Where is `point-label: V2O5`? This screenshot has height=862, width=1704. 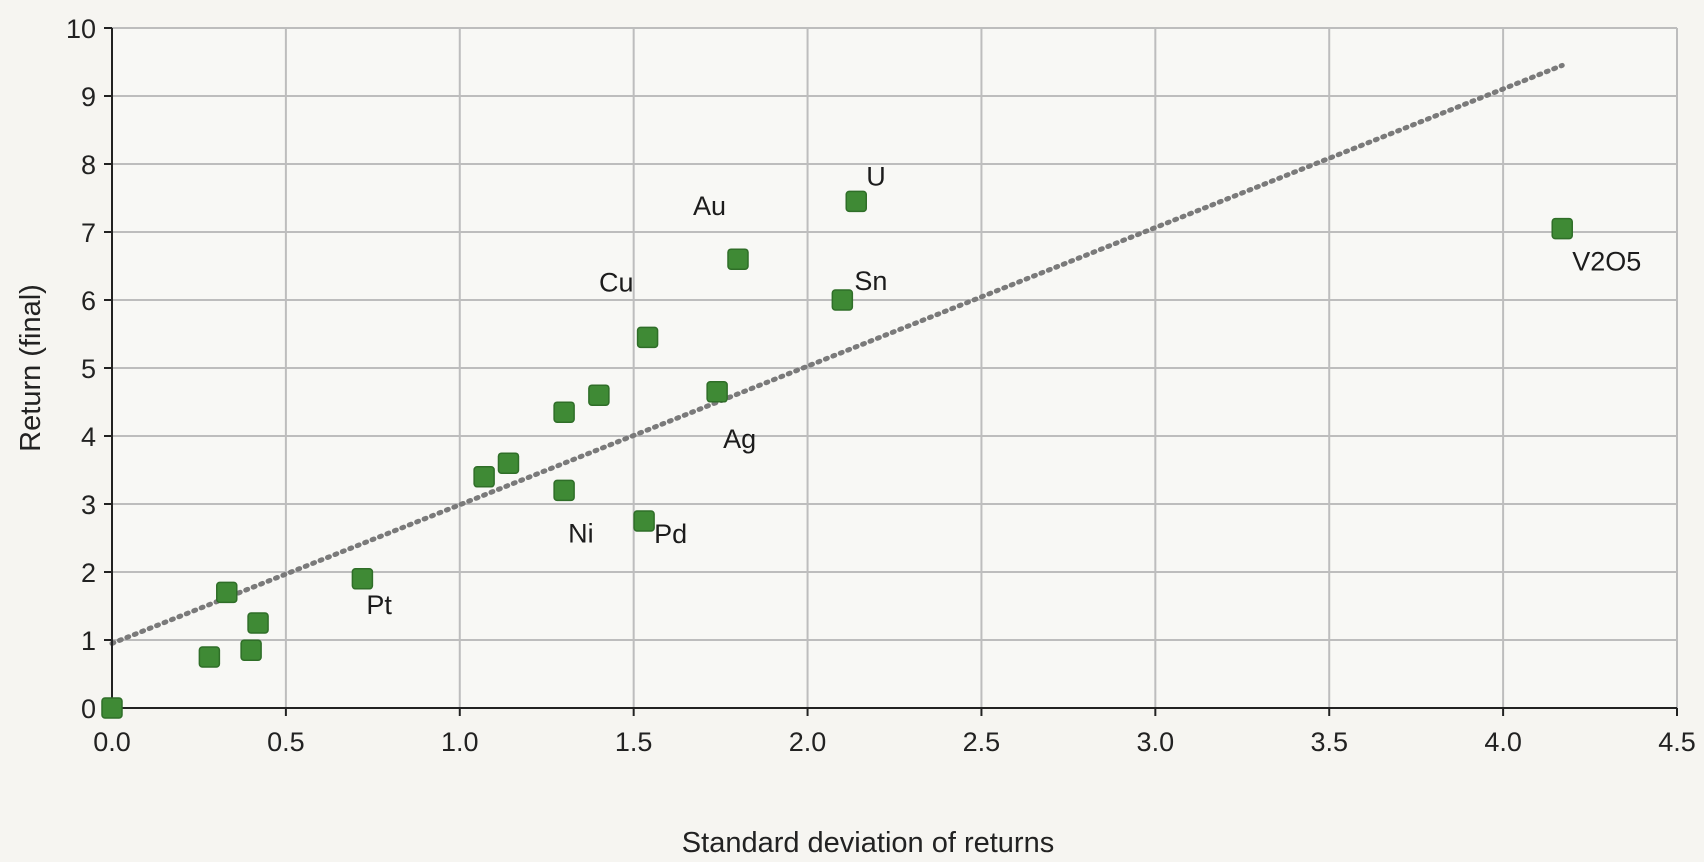 point-label: V2O5 is located at coordinates (1606, 262).